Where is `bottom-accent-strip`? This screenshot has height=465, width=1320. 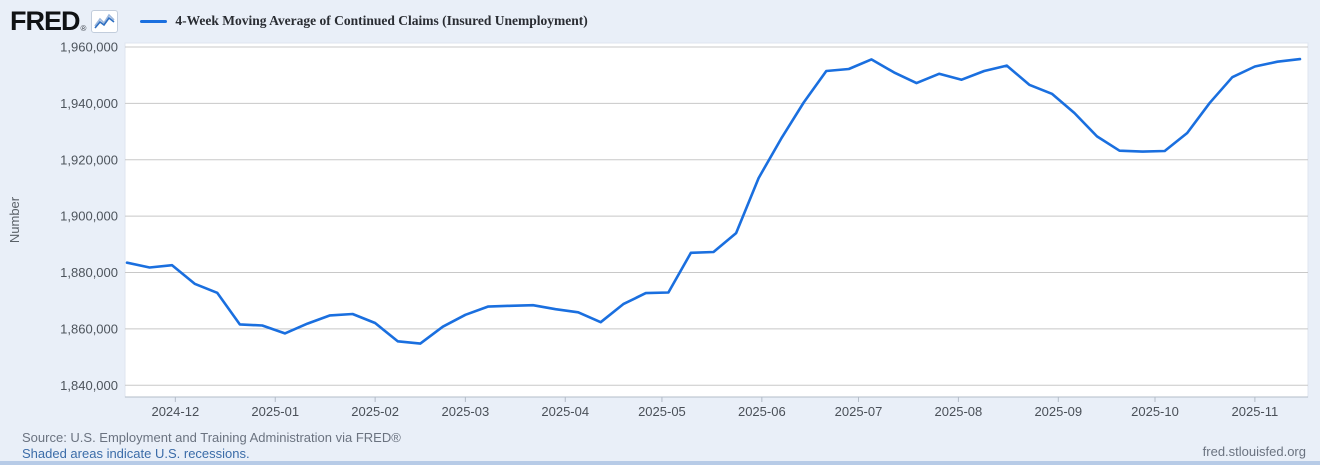
bottom-accent-strip is located at coordinates (660, 463).